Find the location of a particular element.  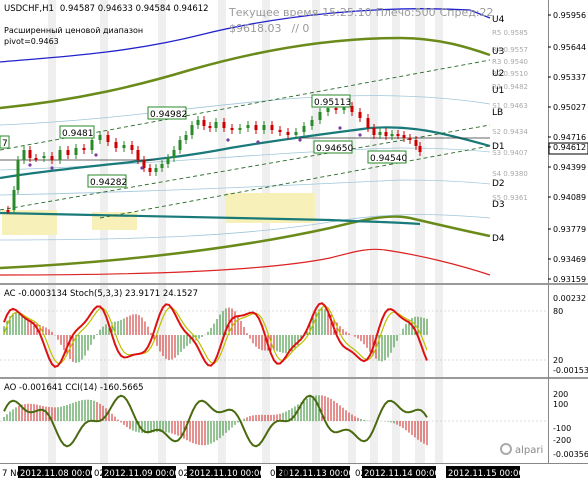

price-scale-label: 0.93159 is located at coordinates (569, 279).